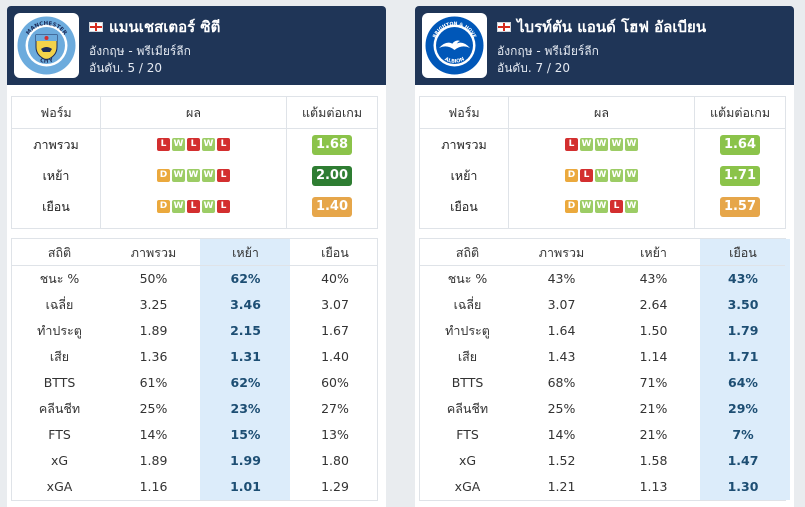  What do you see at coordinates (194, 357) in the screenshot?
I see `stat-row: เสีย 1.36 1.31 1.40` at bounding box center [194, 357].